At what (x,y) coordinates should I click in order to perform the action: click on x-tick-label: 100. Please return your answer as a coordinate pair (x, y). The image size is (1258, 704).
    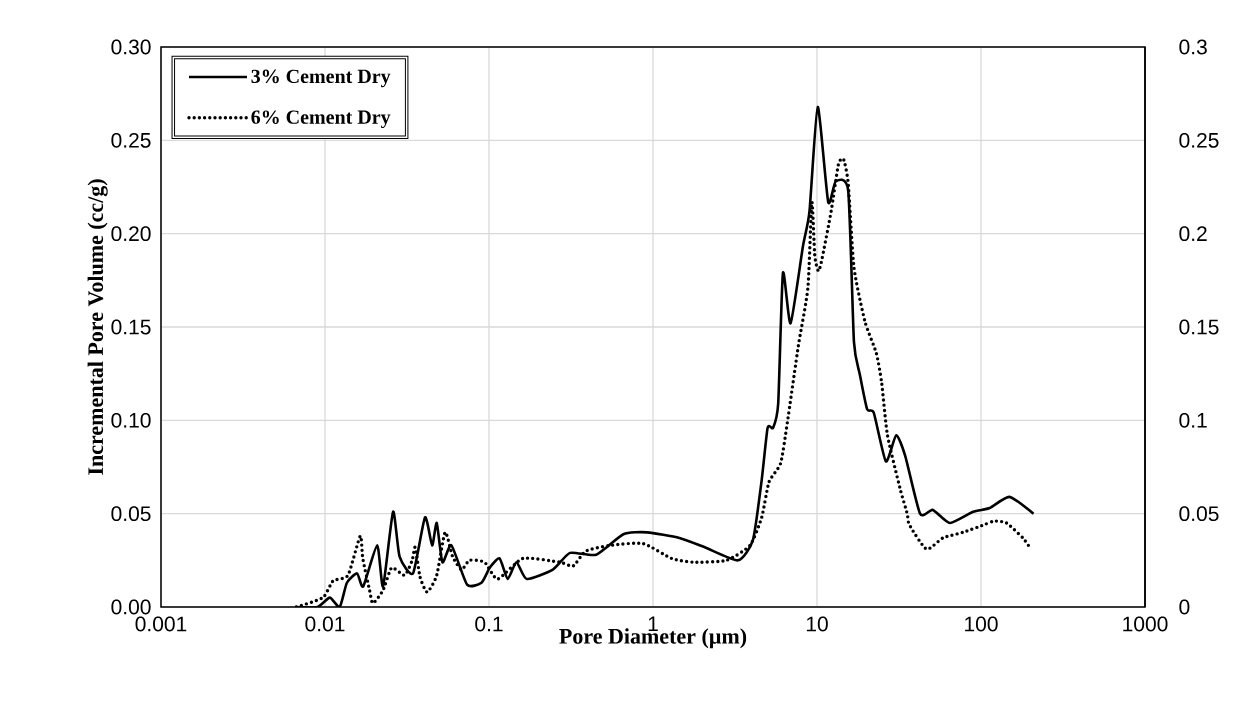
    Looking at the image, I should click on (981, 624).